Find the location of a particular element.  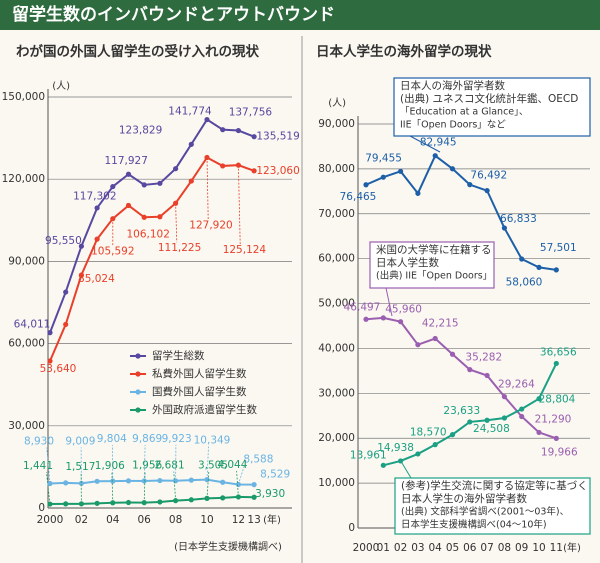

data-label: 1,441 is located at coordinates (38, 466).